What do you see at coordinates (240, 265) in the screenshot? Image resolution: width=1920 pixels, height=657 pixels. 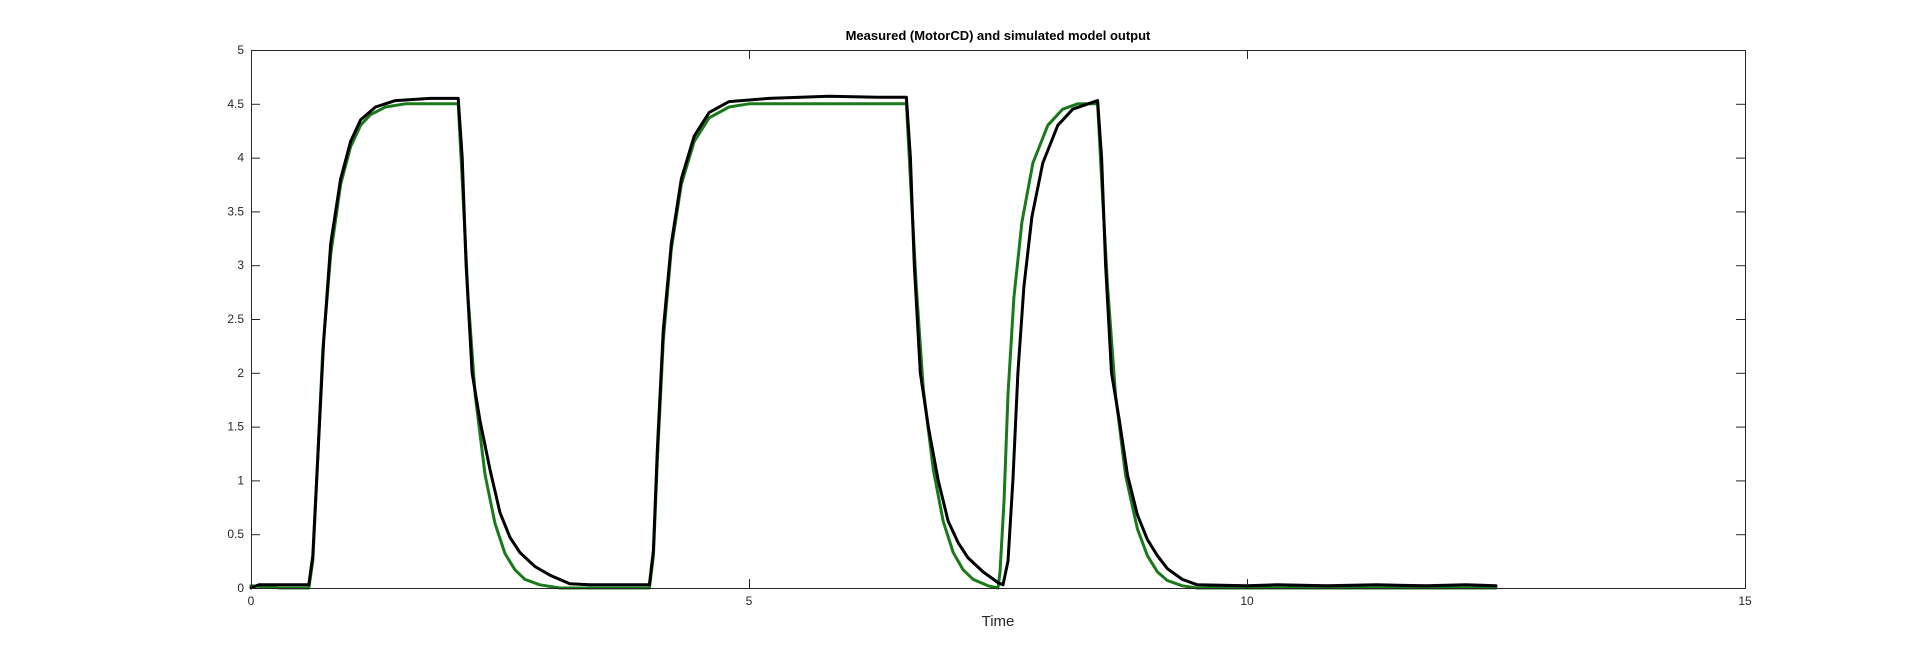 I see `y-tick-label: 3` at bounding box center [240, 265].